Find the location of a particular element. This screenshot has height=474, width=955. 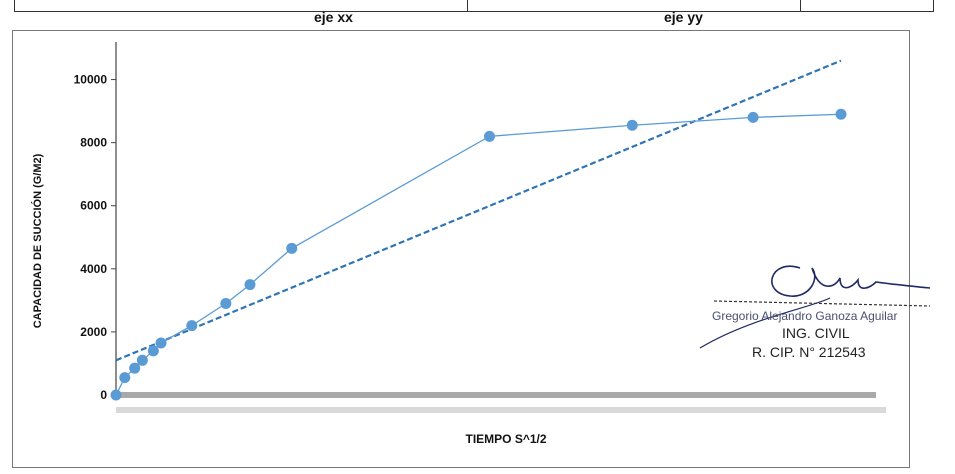

x-axis-title: TIEMPO S^1/2 is located at coordinates (505, 439).